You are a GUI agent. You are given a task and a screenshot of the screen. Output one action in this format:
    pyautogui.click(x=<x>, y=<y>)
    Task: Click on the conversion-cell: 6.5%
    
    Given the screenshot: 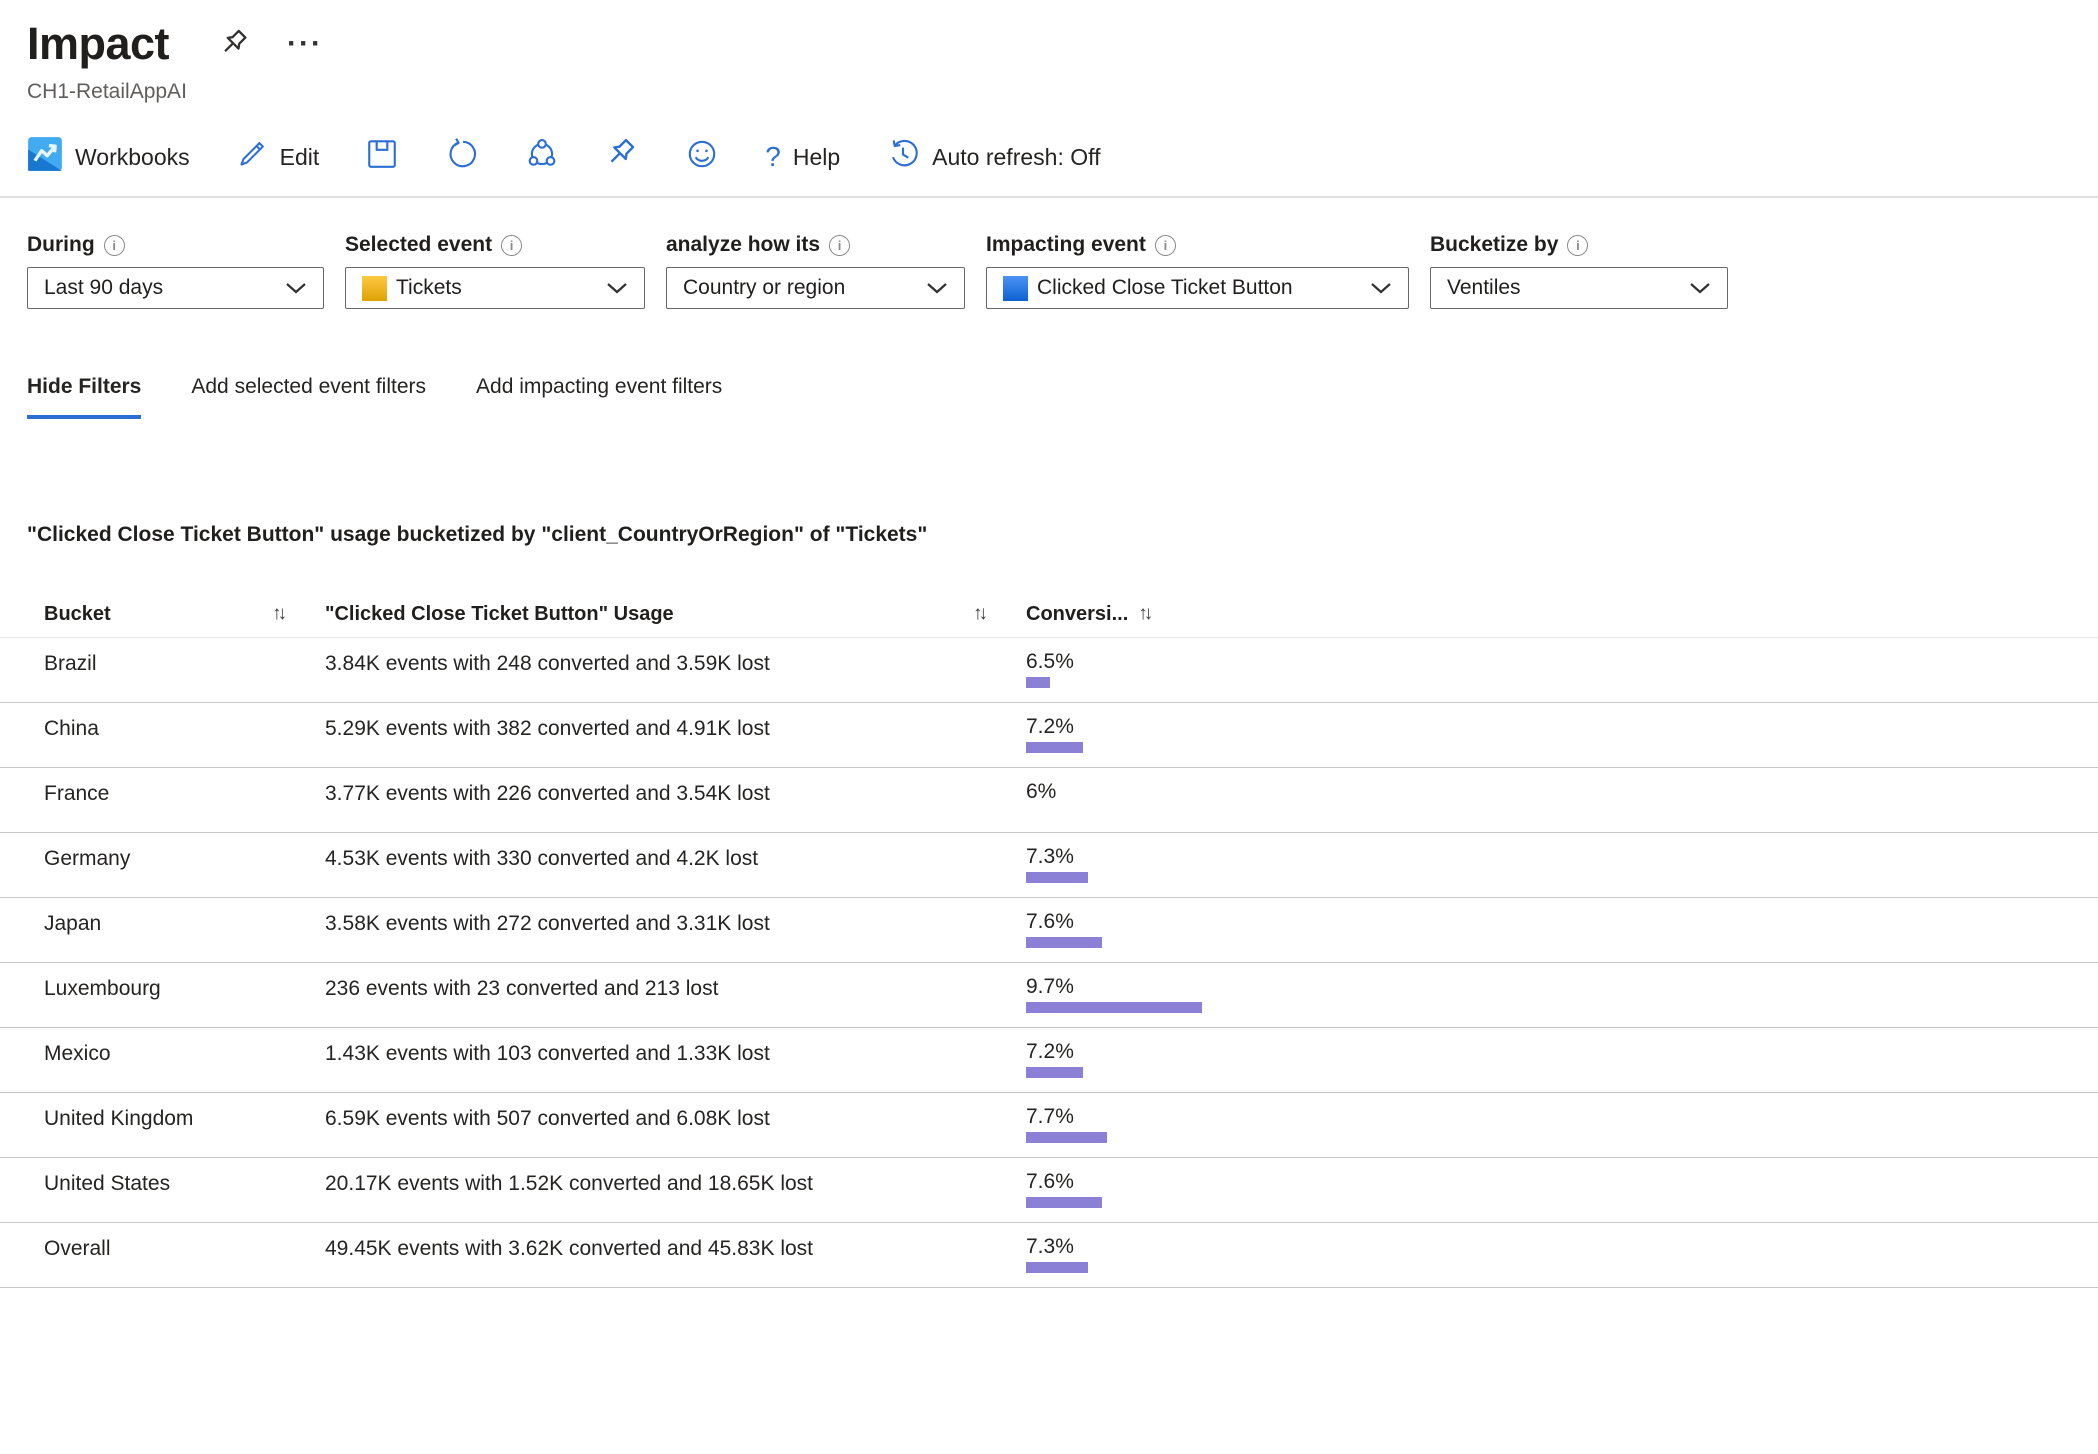 What is the action you would take?
    pyautogui.click(x=1306, y=663)
    